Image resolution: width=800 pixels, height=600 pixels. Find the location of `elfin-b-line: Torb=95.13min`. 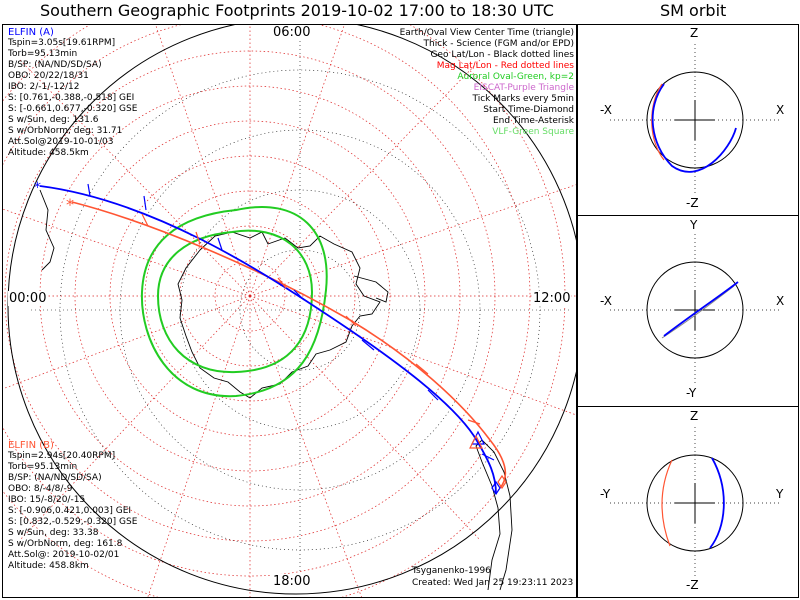

elfin-b-line: Torb=95.13min is located at coordinates (43, 467).